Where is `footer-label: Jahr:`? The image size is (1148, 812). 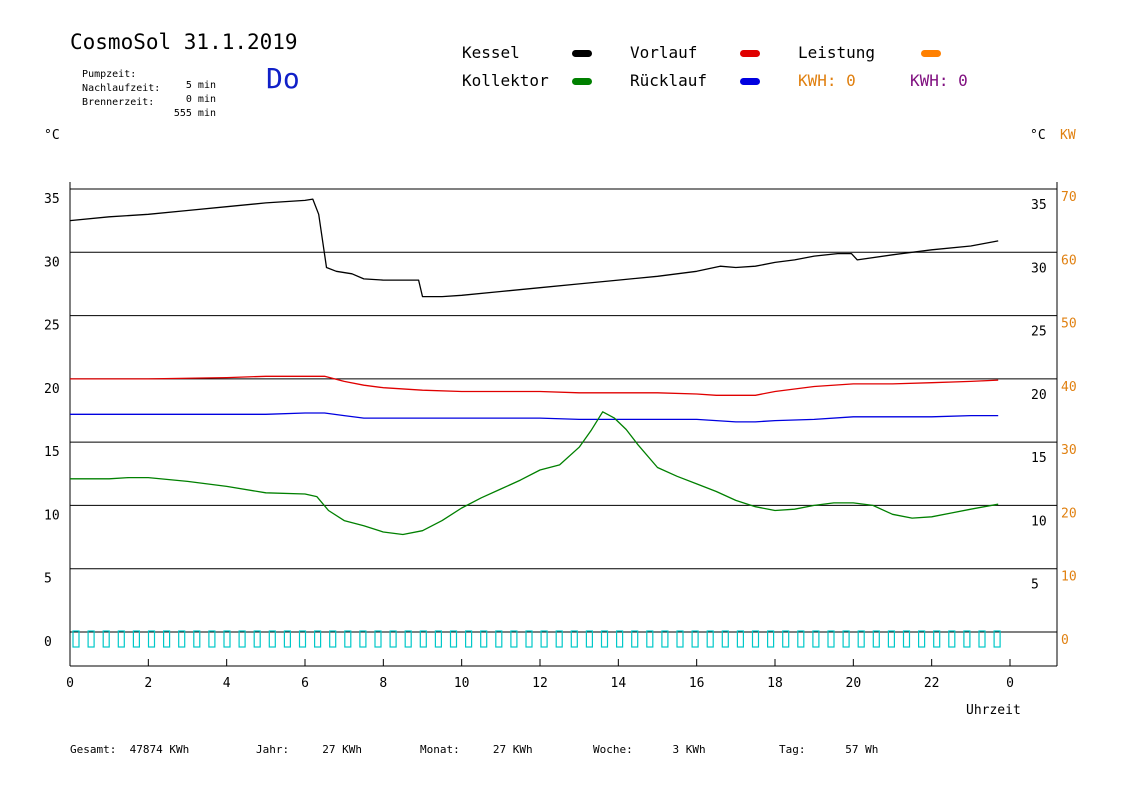 footer-label: Jahr: is located at coordinates (273, 749).